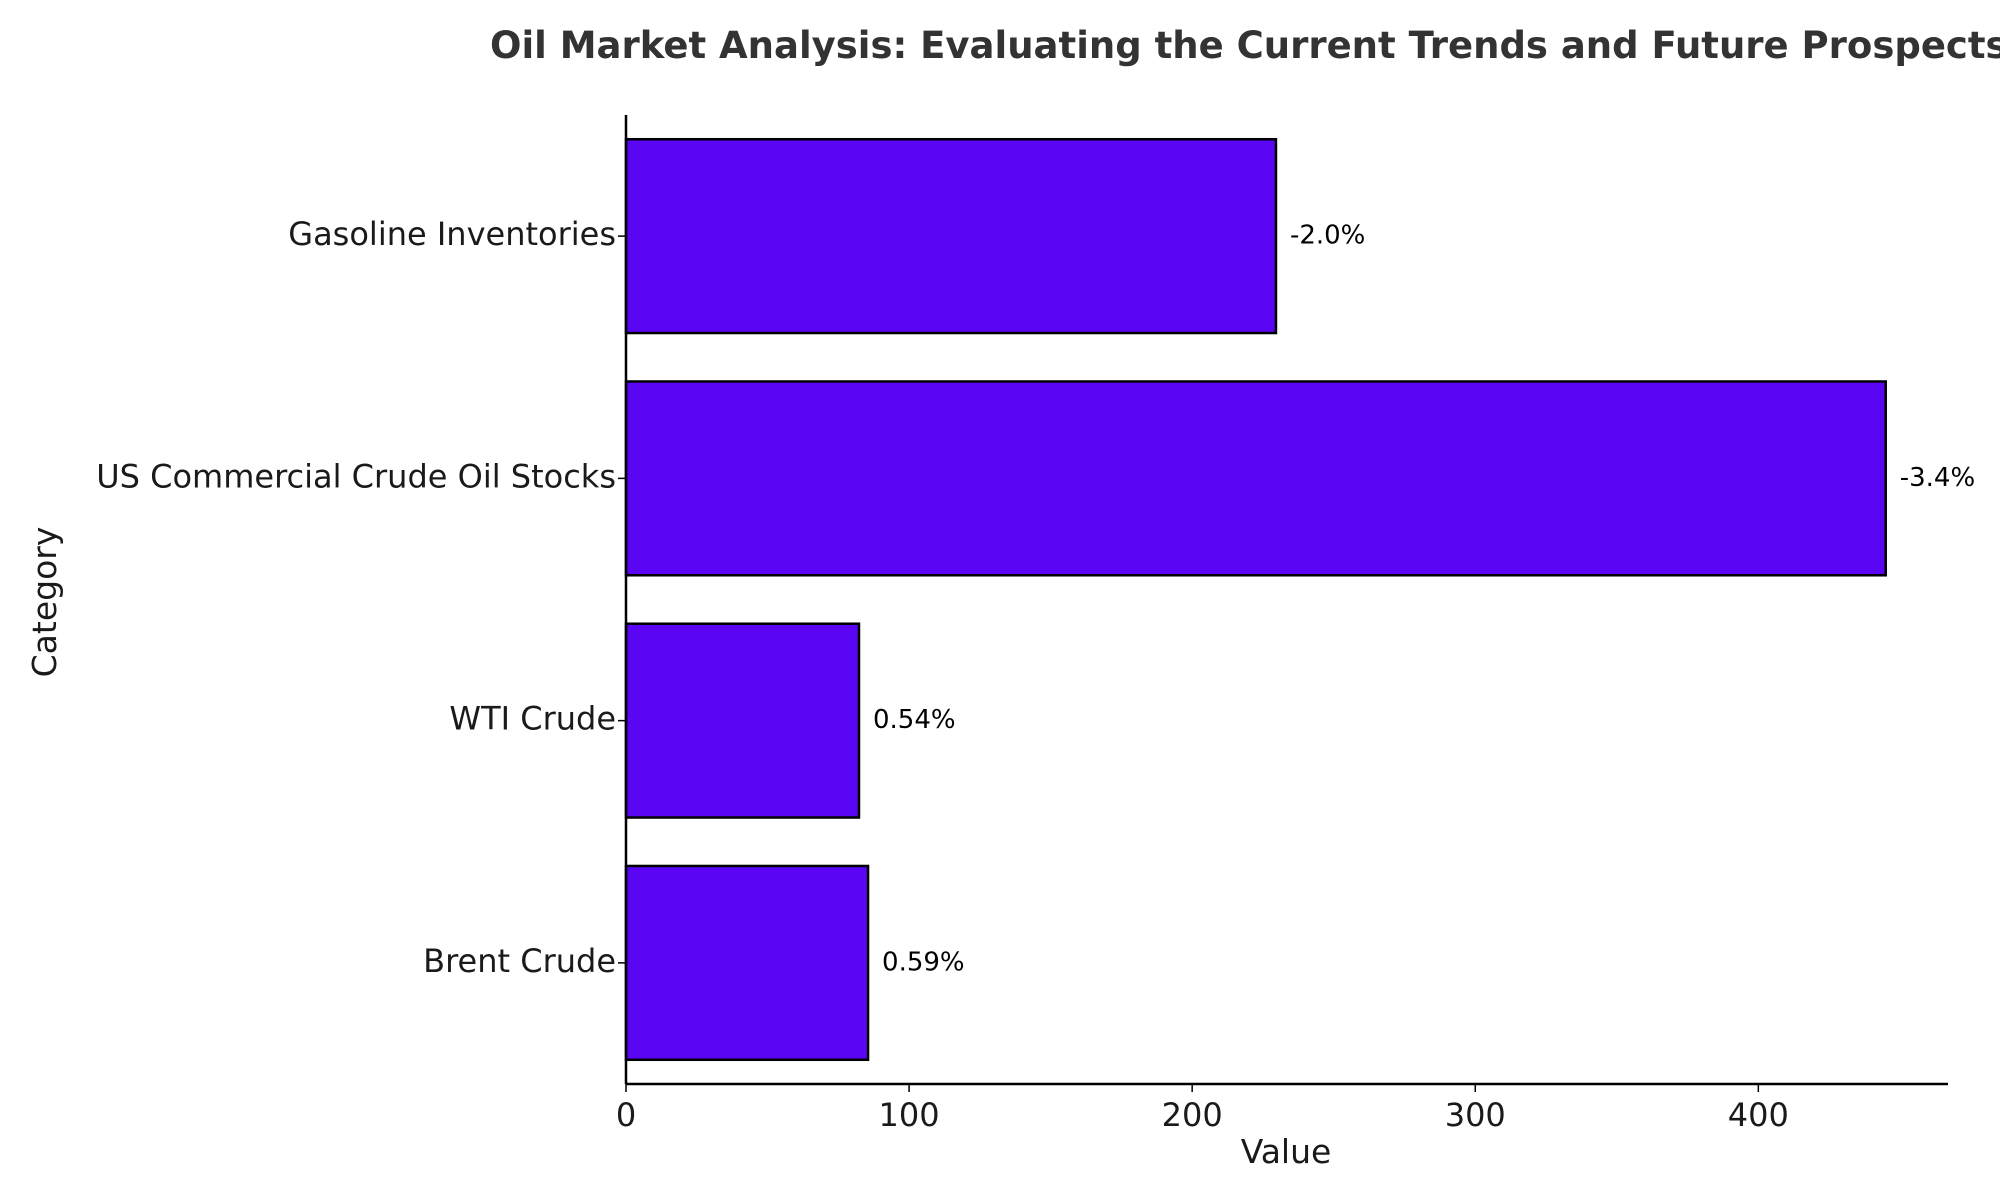 This screenshot has width=2000, height=1200. Describe the element at coordinates (1286, 1151) in the screenshot. I see `x-axis-title: Value` at that location.